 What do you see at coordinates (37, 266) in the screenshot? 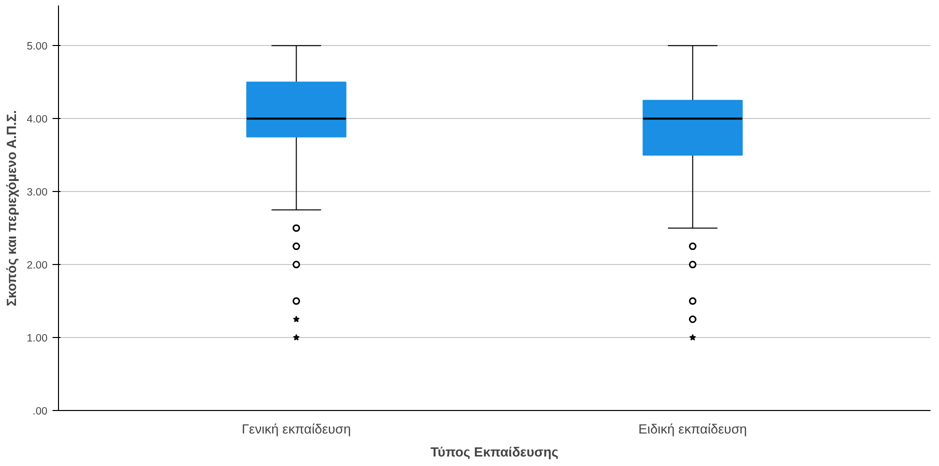
I see `y-tick-label: 2.00` at bounding box center [37, 266].